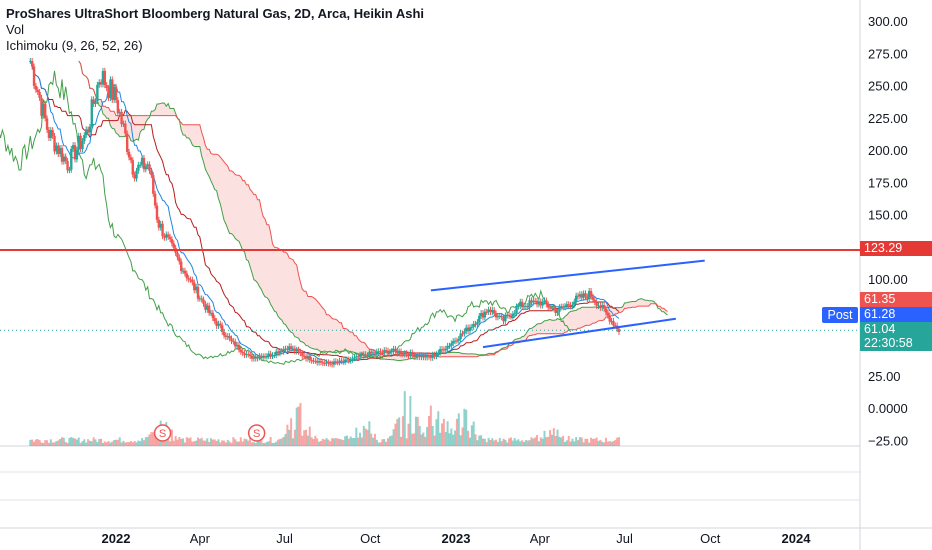  What do you see at coordinates (896, 299) in the screenshot?
I see `high-price-tag: 61.35` at bounding box center [896, 299].